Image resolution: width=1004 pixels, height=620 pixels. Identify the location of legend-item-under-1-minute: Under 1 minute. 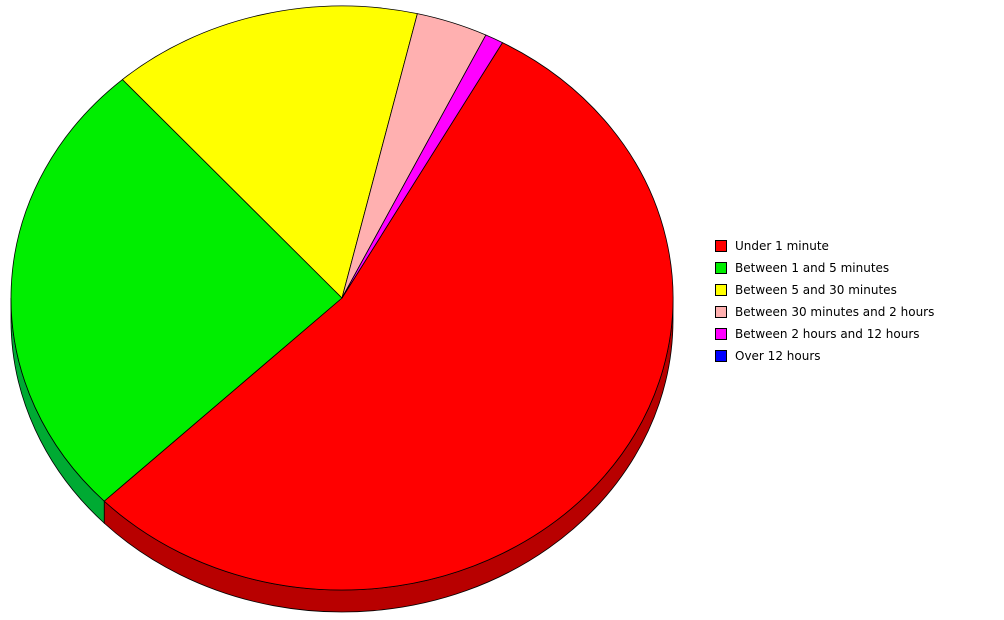
(824, 246).